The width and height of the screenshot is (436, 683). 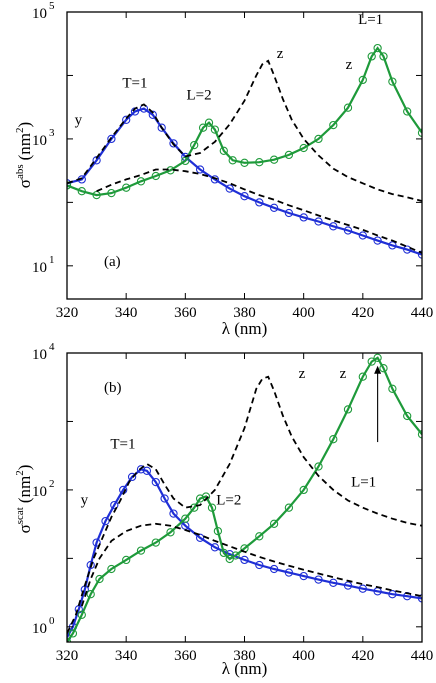 What do you see at coordinates (199, 96) in the screenshot?
I see `annotation-label: L=2` at bounding box center [199, 96].